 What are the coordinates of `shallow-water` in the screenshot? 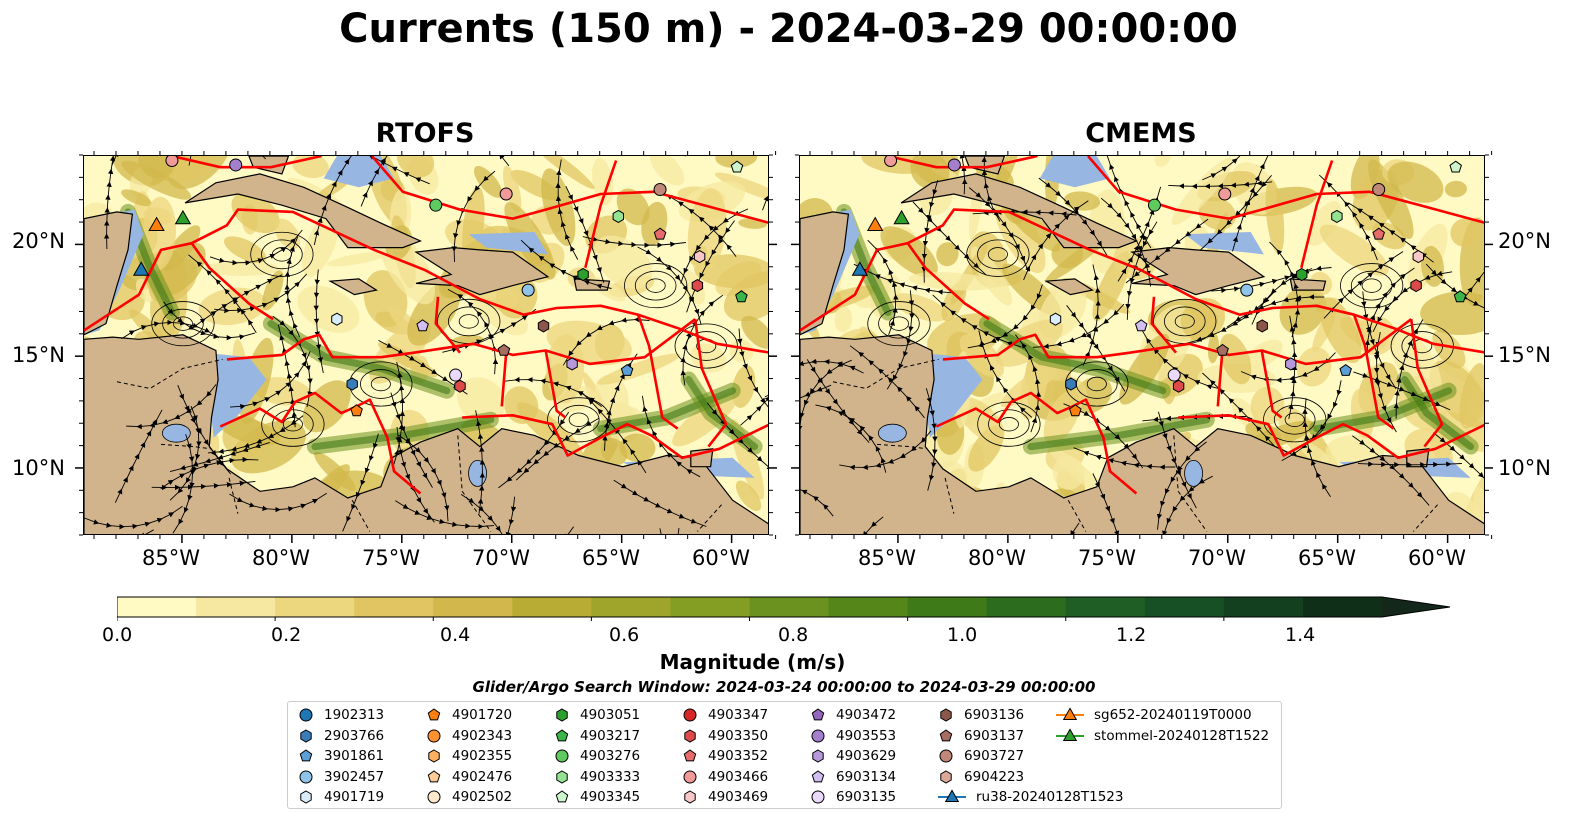 It's located at (1074, 172).